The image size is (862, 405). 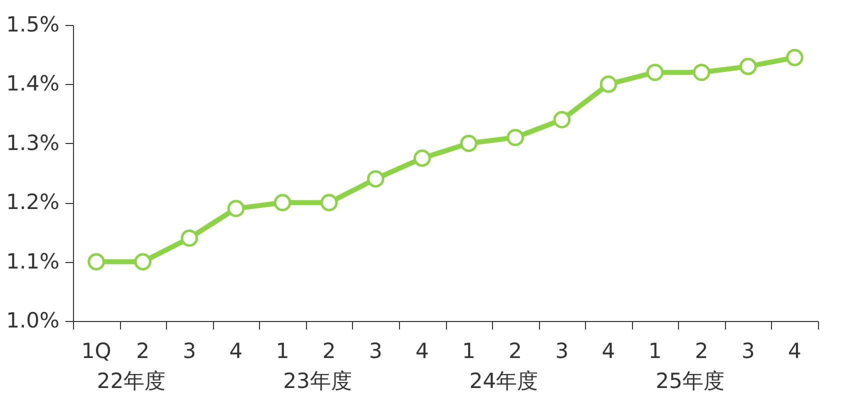 What do you see at coordinates (33, 261) in the screenshot?
I see `y-tick-label: 1.1%` at bounding box center [33, 261].